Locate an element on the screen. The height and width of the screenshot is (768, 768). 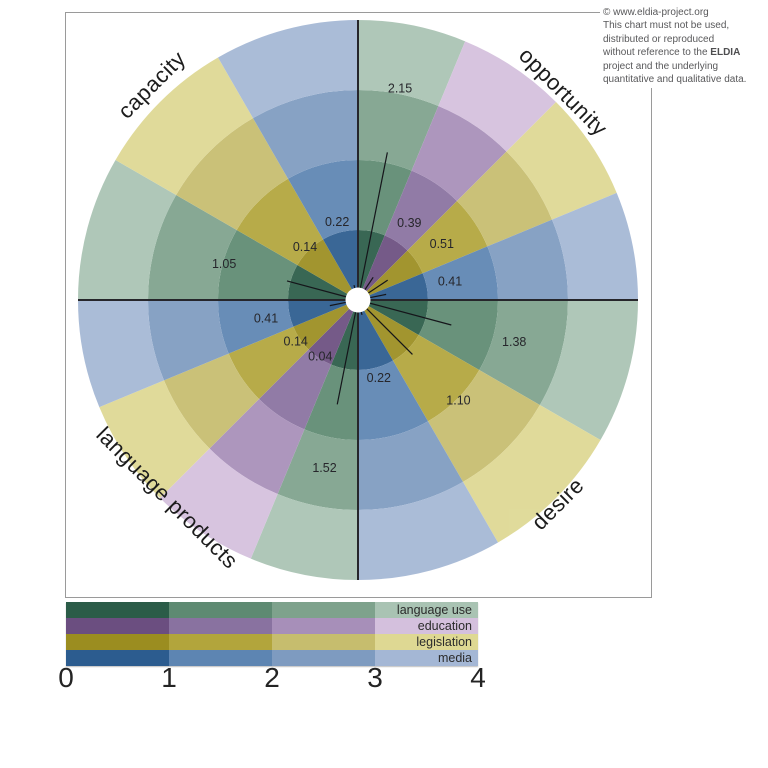
legend-tick: 3 is located at coordinates (375, 677).